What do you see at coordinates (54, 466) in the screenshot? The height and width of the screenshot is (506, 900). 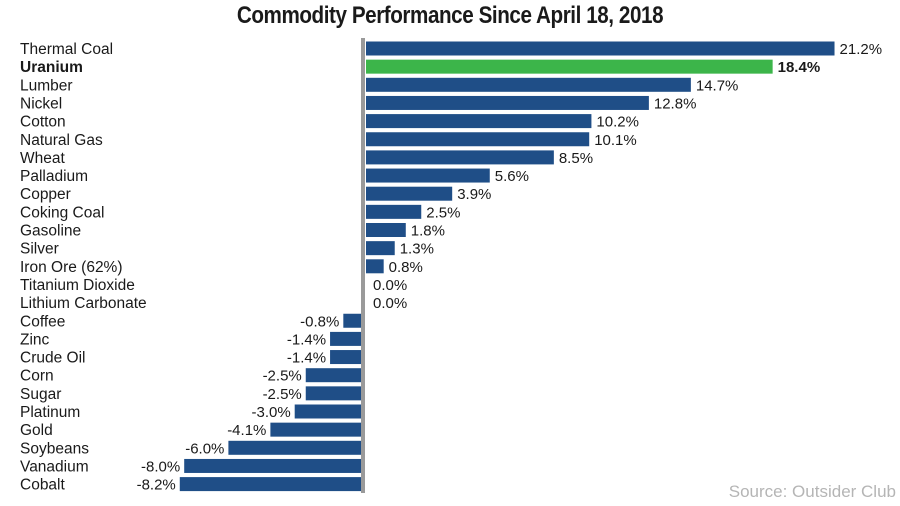 I see `category-label: Vanadium` at bounding box center [54, 466].